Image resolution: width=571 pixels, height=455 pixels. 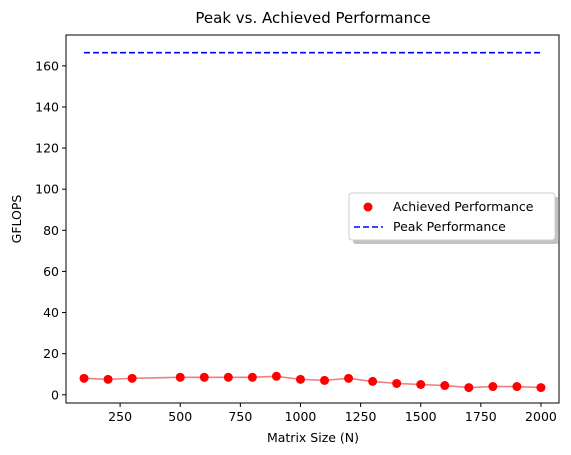 What do you see at coordinates (449, 226) in the screenshot?
I see `legend-label-peak: Peak Performance` at bounding box center [449, 226].